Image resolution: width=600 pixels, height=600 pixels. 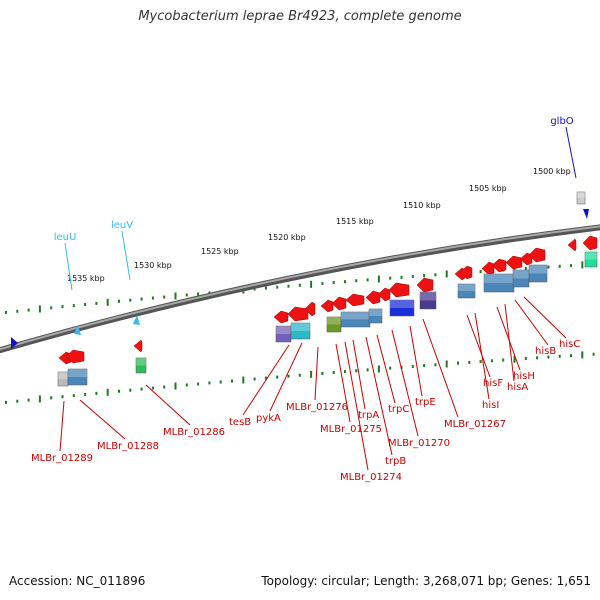 What do you see at coordinates (119, 425) in the screenshot?
I see `gene-callout-MLBr_01288: MLBr_01288` at bounding box center [119, 425].